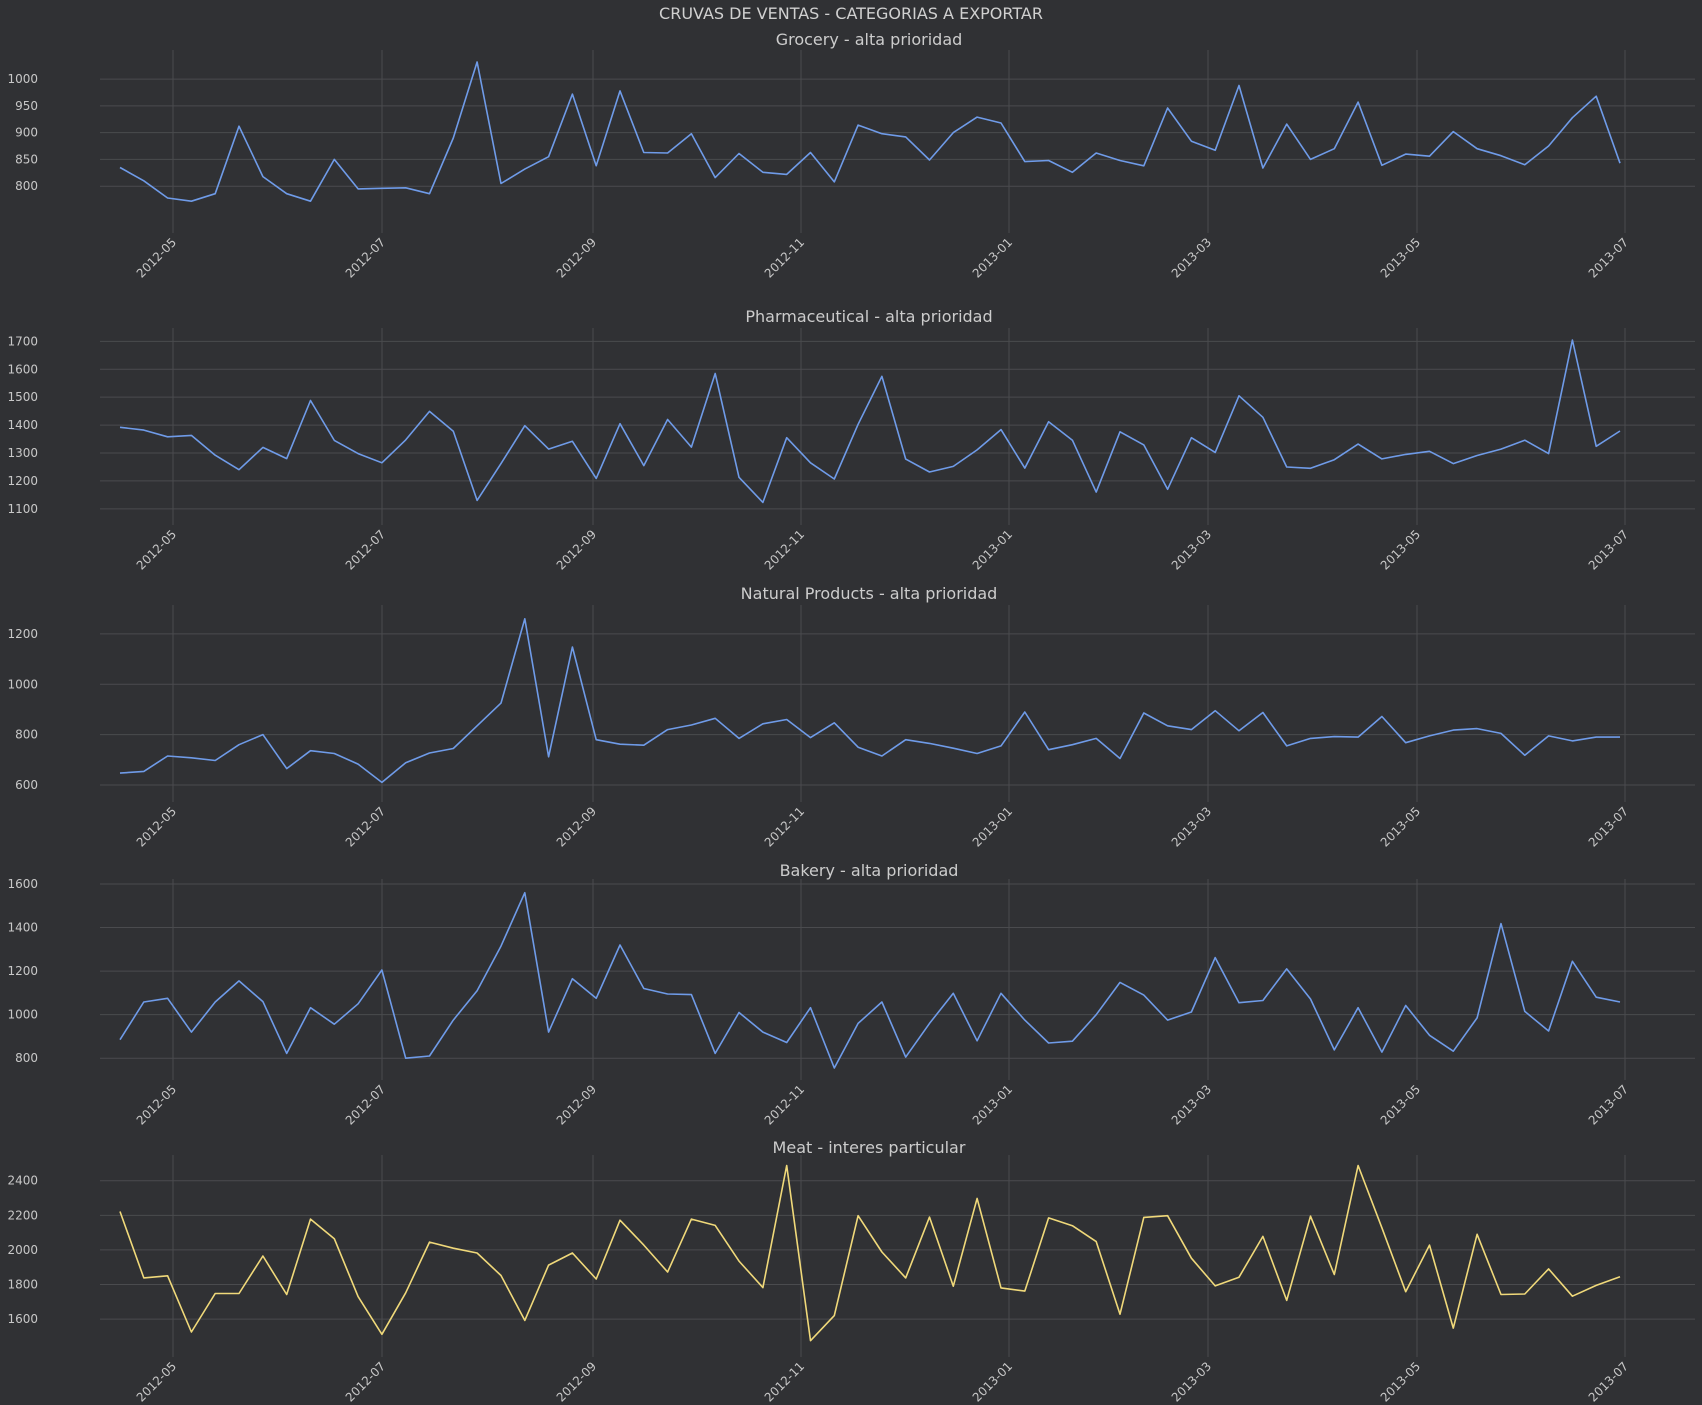 The height and width of the screenshot is (1405, 1702). What do you see at coordinates (22, 341) in the screenshot?
I see `y-tick-label: 1700` at bounding box center [22, 341].